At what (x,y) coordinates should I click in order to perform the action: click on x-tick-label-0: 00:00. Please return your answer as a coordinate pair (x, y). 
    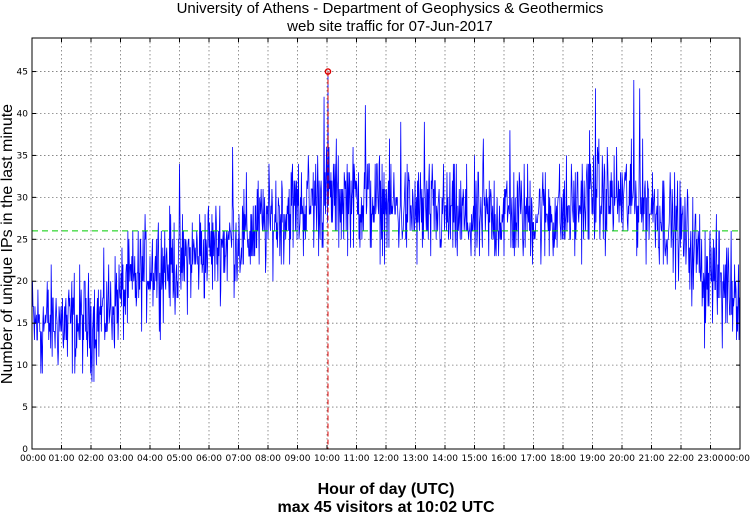
    Looking at the image, I should click on (33, 459).